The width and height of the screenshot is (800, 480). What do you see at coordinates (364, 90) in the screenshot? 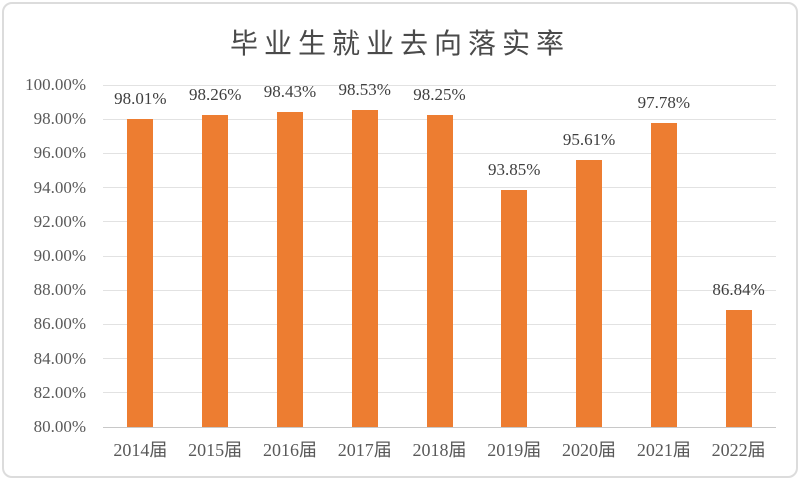
I see `data-label-2017届: 98.53%` at bounding box center [364, 90].